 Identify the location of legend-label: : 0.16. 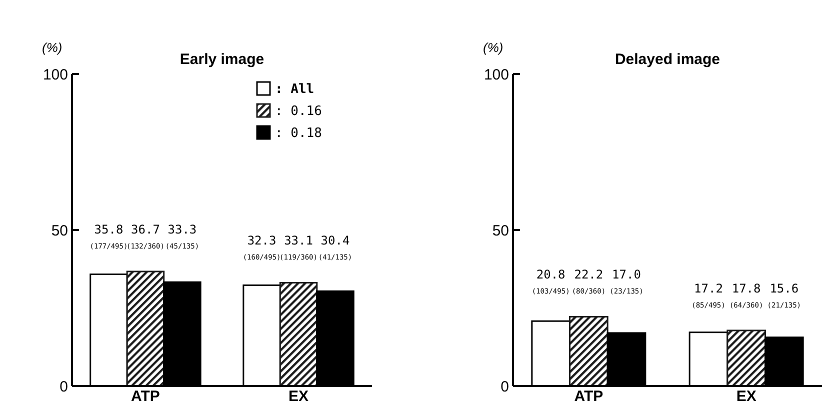
(298, 111).